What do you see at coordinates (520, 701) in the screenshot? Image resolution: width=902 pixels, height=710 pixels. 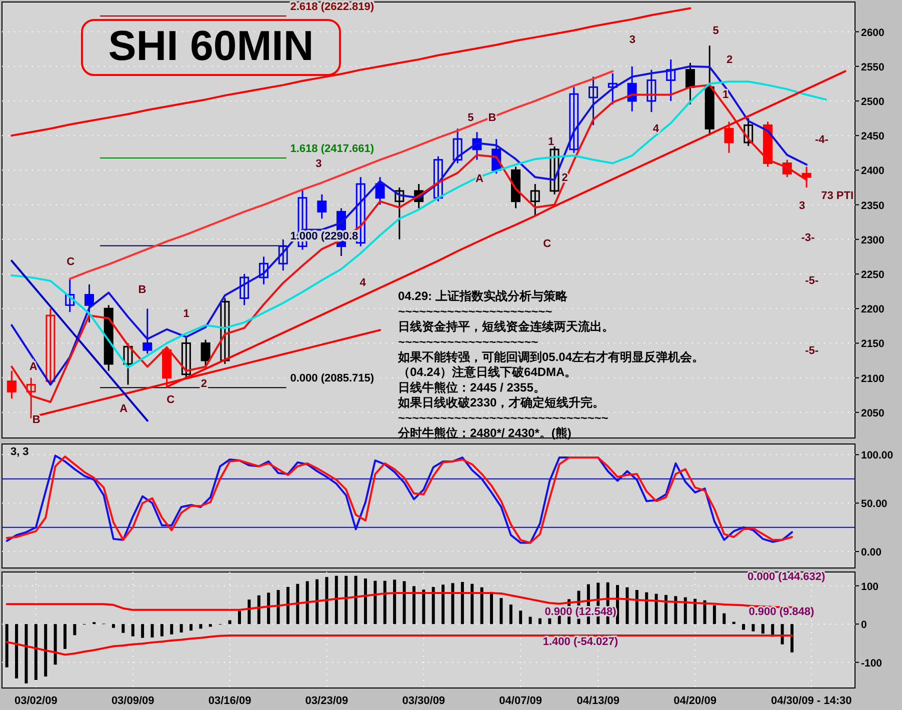 I see `x-tick-label: 04/07/09` at bounding box center [520, 701].